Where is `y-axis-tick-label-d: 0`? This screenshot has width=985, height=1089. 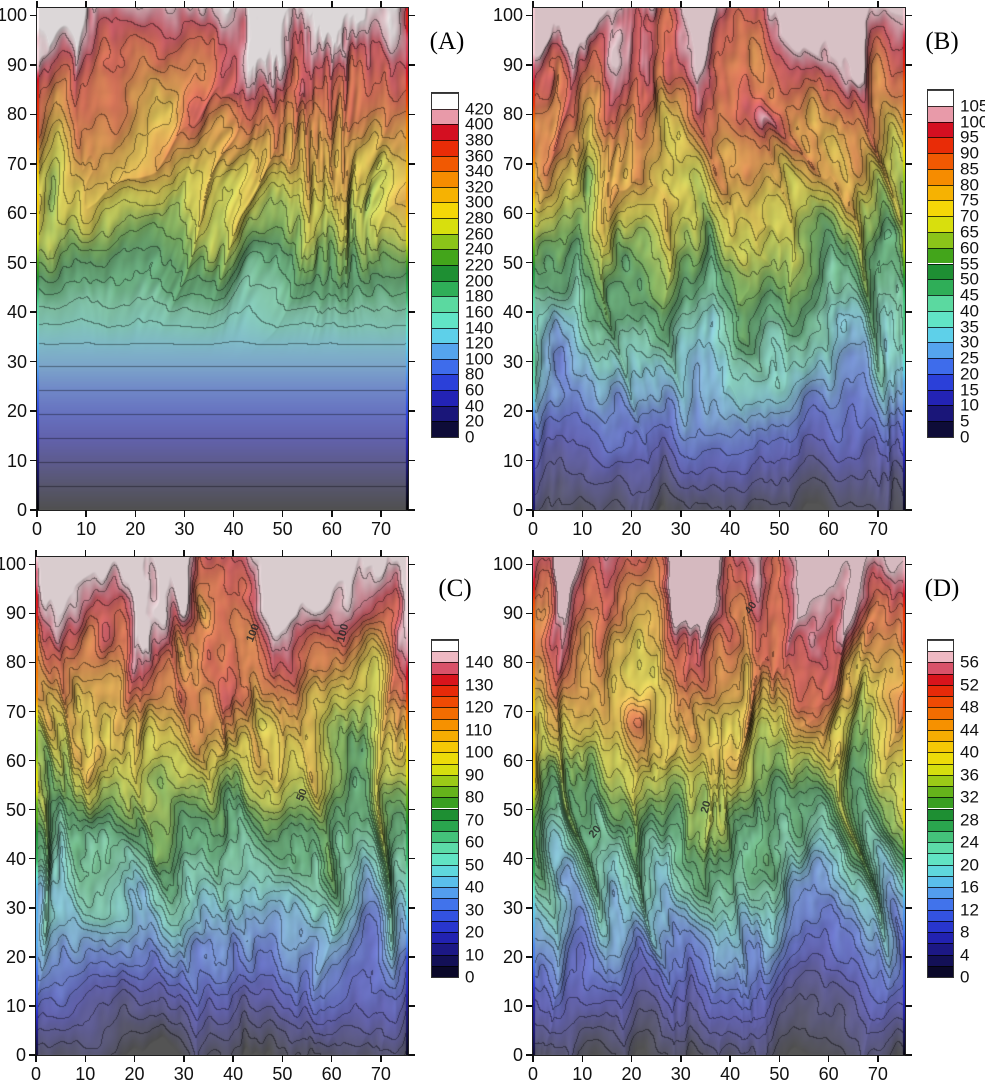 y-axis-tick-label-d: 0 is located at coordinates (517, 1055).